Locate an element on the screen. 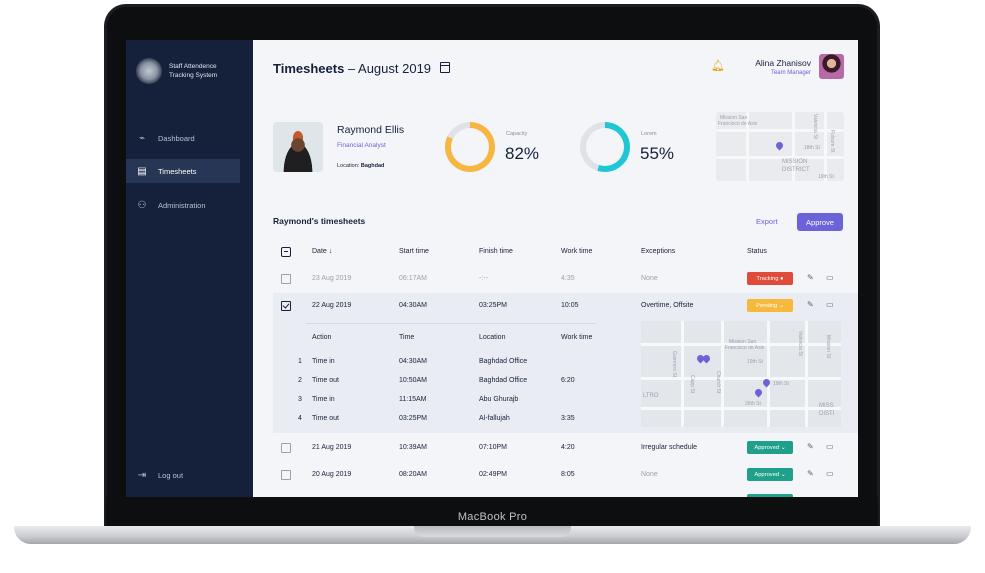  employee-location: Location: Baghdad is located at coordinates (361, 166).